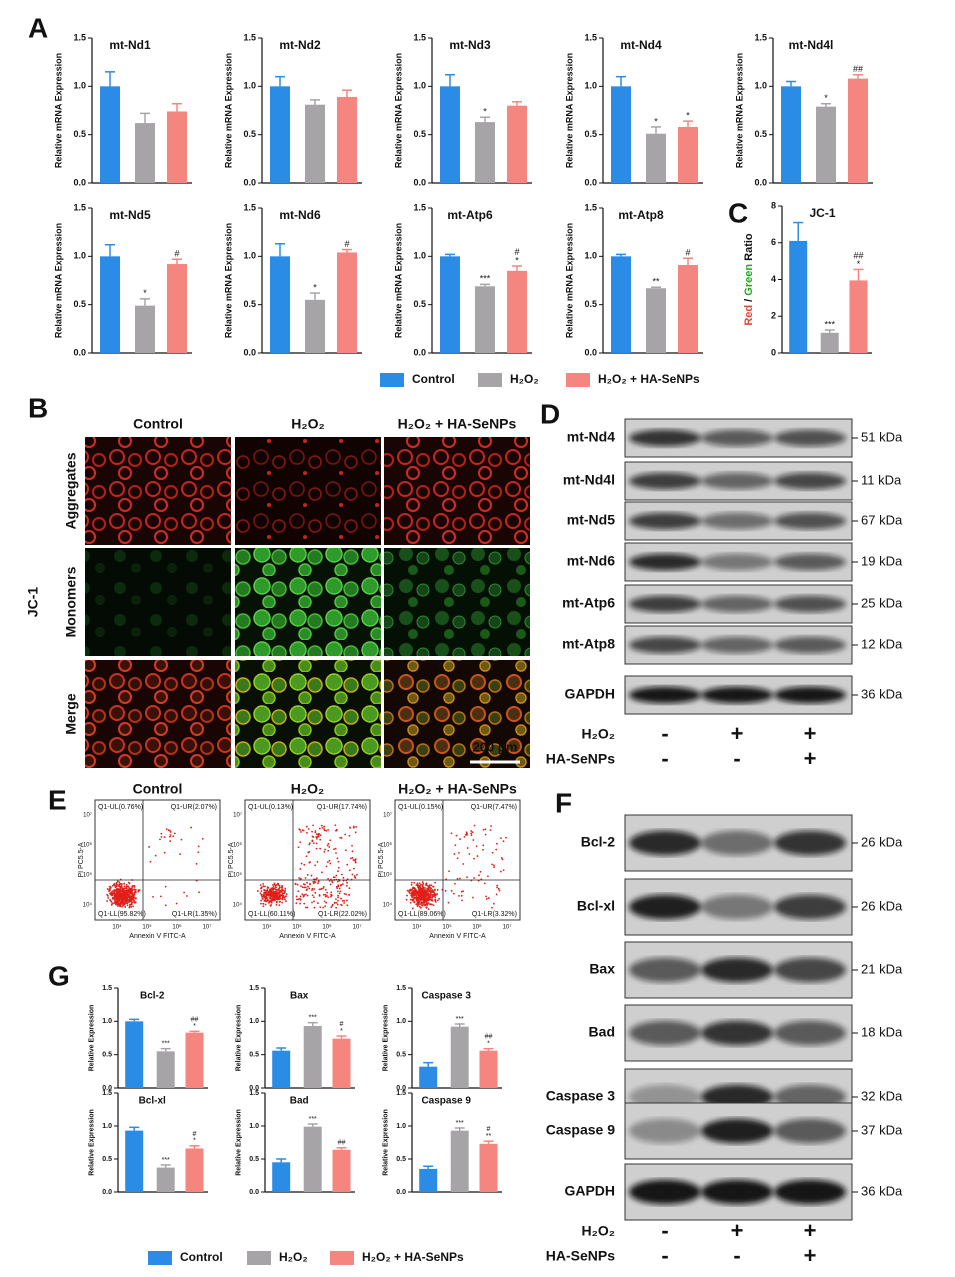  What do you see at coordinates (749, 300) in the screenshot?
I see `y-axis-label-part: /` at bounding box center [749, 300].